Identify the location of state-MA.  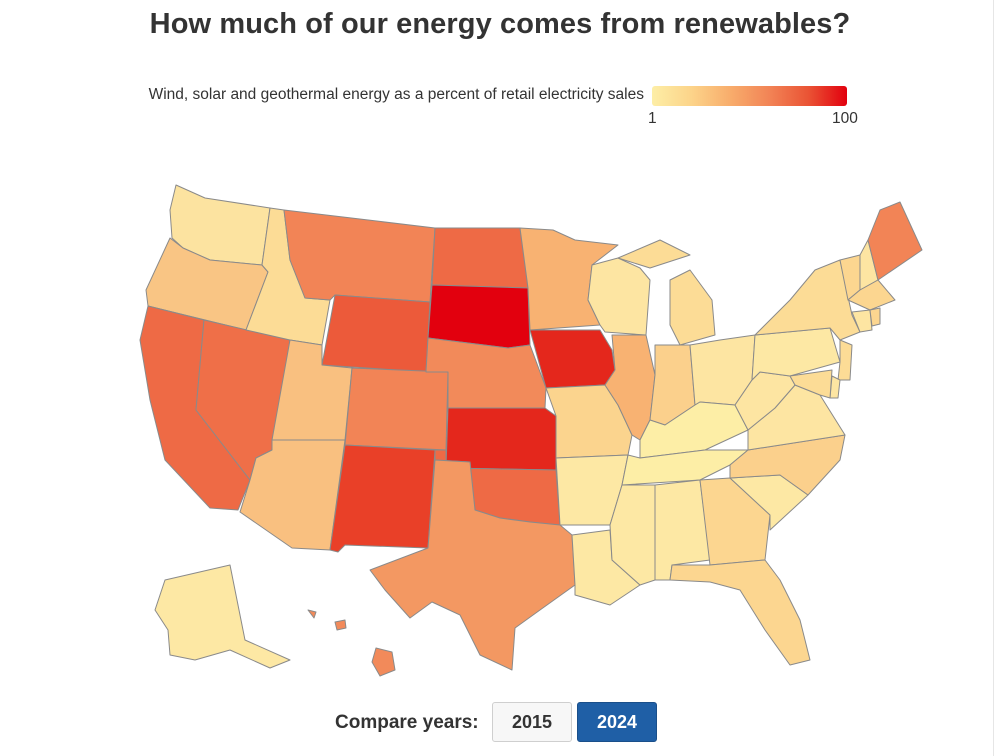
(871, 295).